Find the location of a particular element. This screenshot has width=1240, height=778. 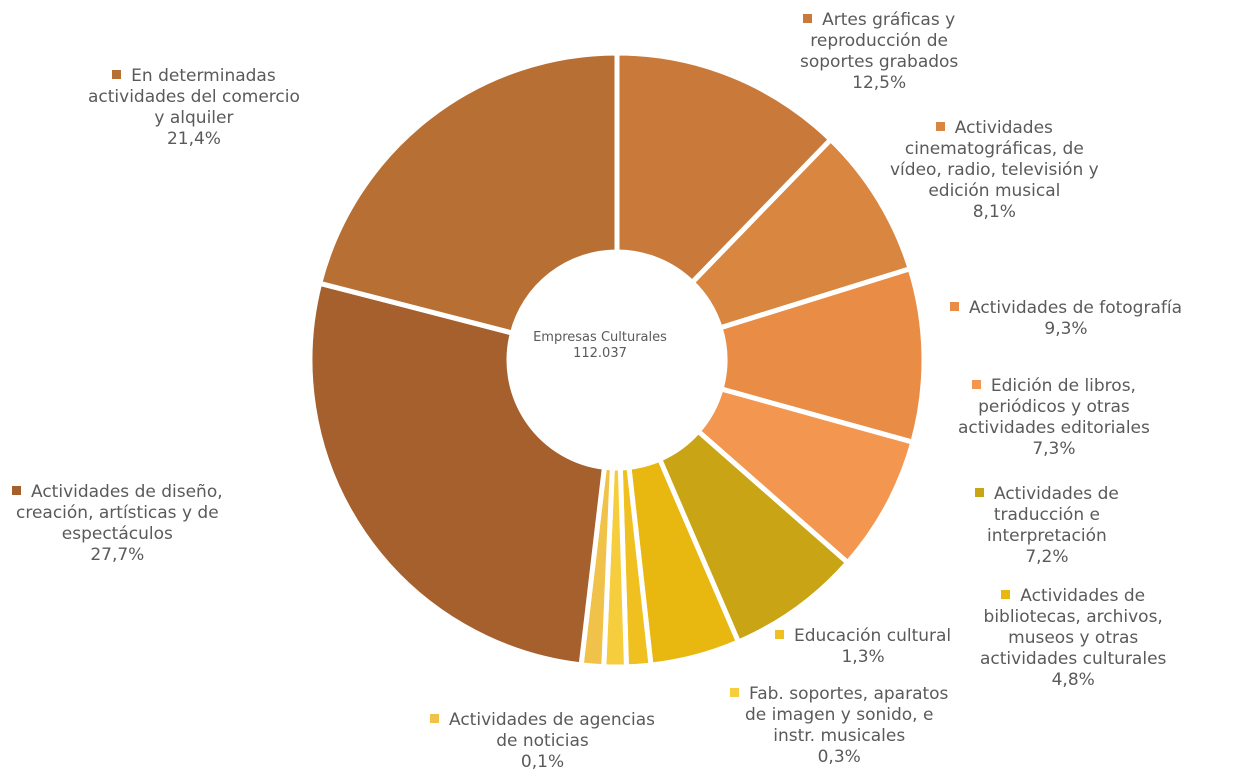

legend-text: interpretación is located at coordinates (1047, 536).